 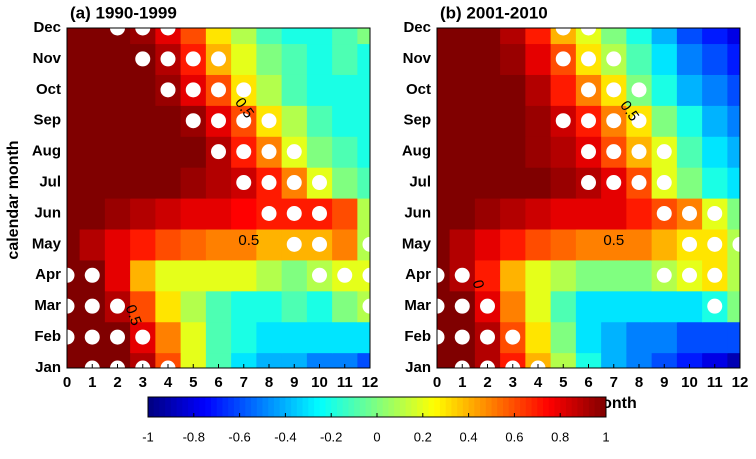 What do you see at coordinates (494, 12) in the screenshot?
I see `panel-title: (b) 2001-2010` at bounding box center [494, 12].